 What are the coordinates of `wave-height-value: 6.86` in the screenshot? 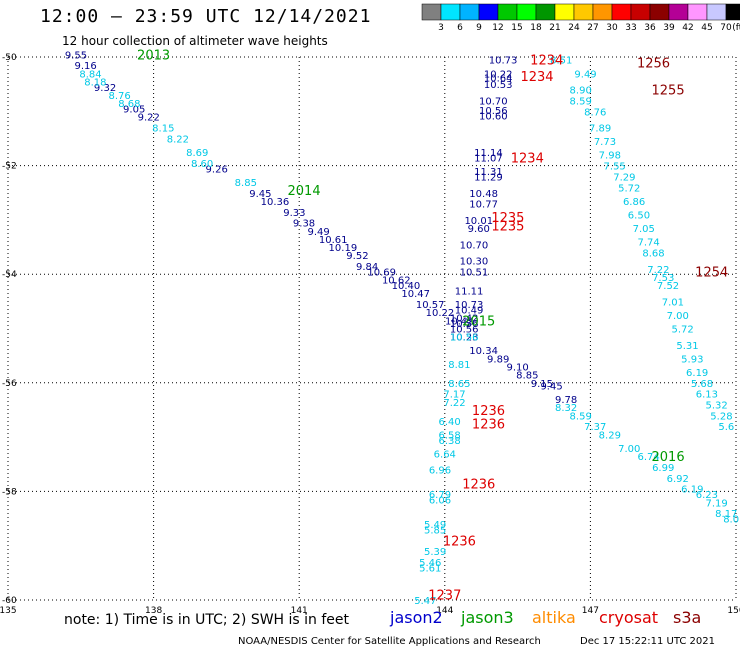 It's located at (634, 202).